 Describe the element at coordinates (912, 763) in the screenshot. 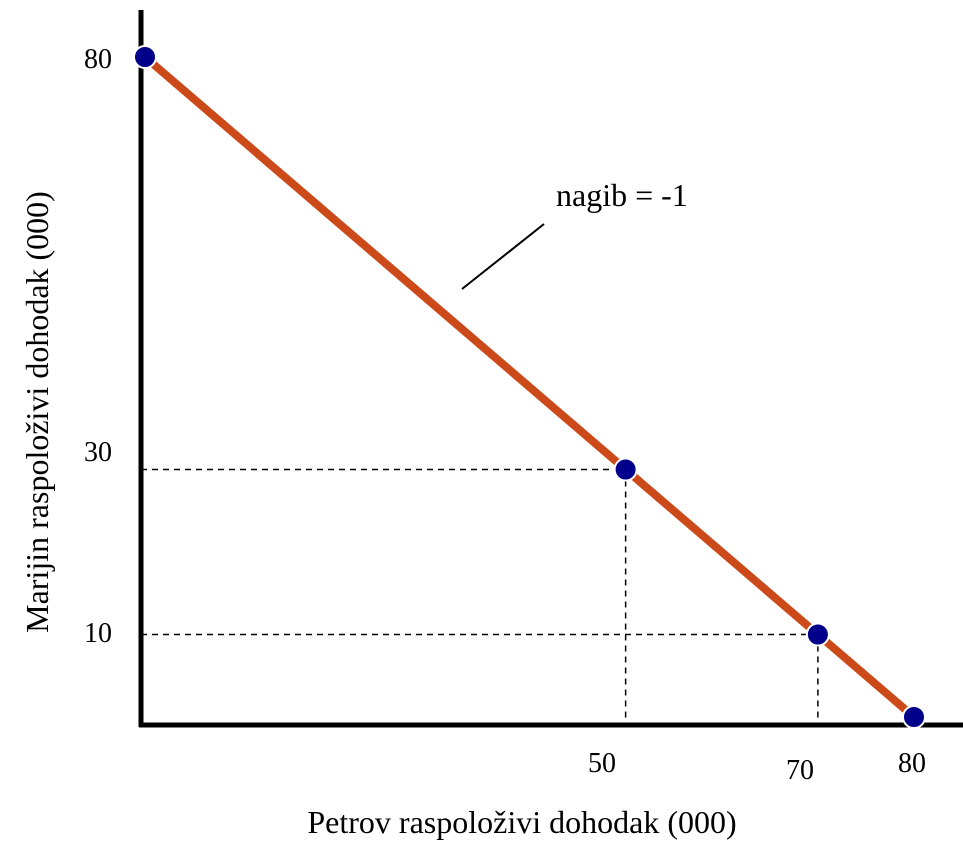

I see `x-tick-label-80: 80` at that location.